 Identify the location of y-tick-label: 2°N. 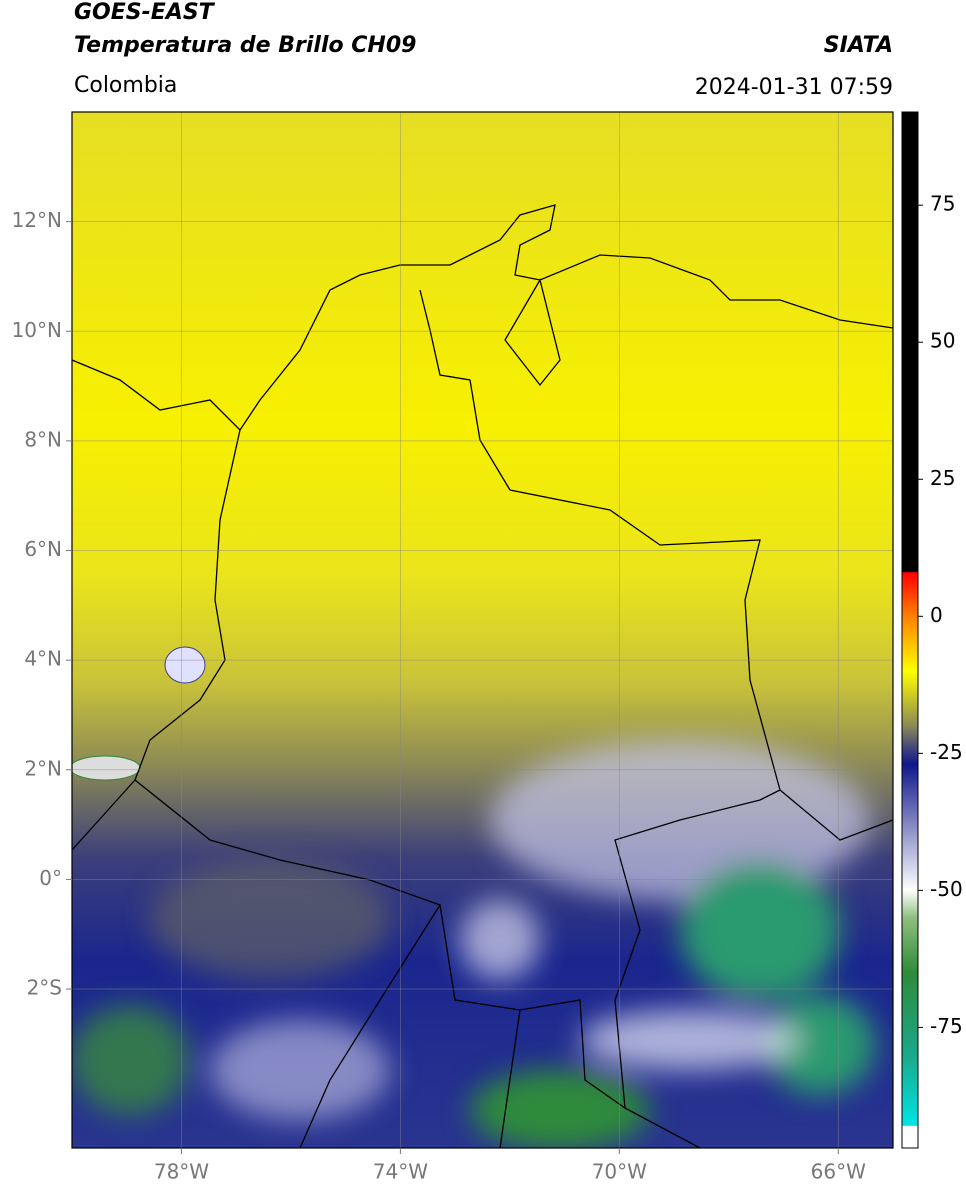
(43, 768).